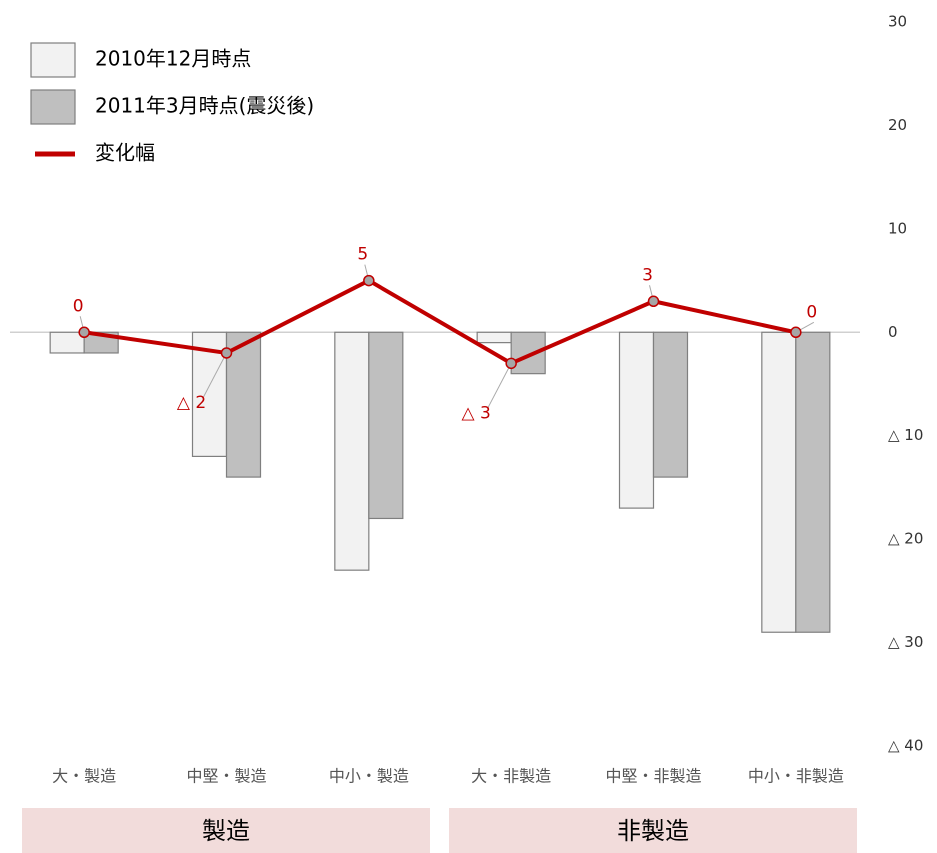 The height and width of the screenshot is (853, 937). Describe the element at coordinates (653, 776) in the screenshot. I see `x-tick-label: 中堅・非製造` at that location.